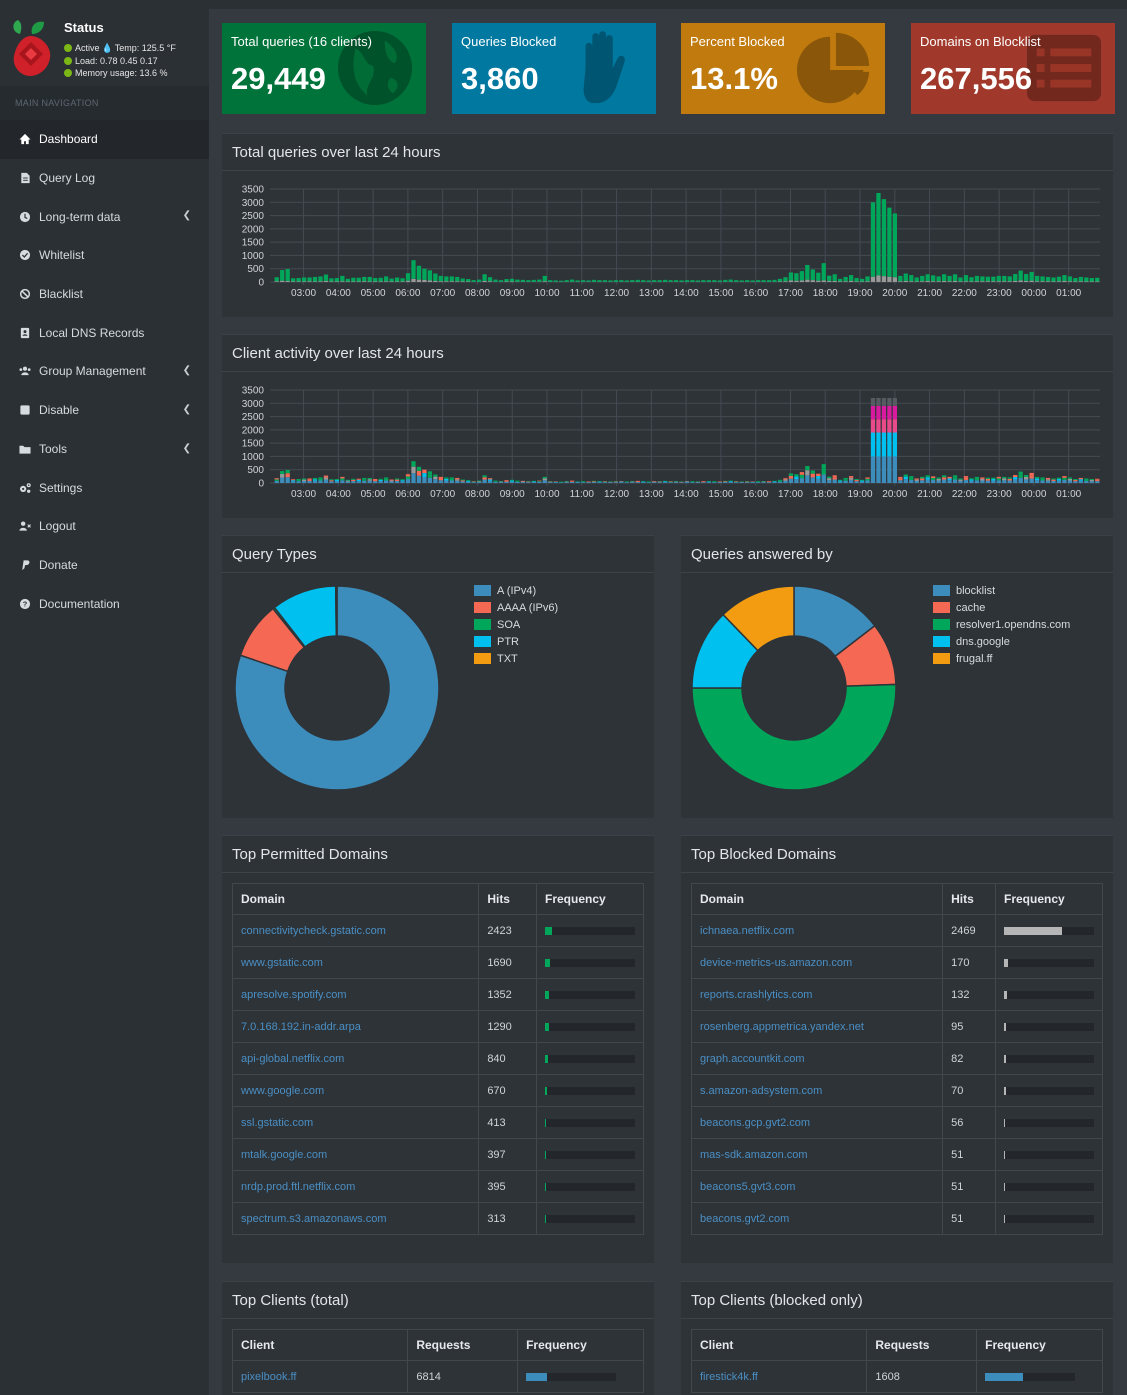 This screenshot has height=1395, width=1127. Describe the element at coordinates (817, 930) in the screenshot. I see `domain-link: ichnaea.netflix.com` at that location.